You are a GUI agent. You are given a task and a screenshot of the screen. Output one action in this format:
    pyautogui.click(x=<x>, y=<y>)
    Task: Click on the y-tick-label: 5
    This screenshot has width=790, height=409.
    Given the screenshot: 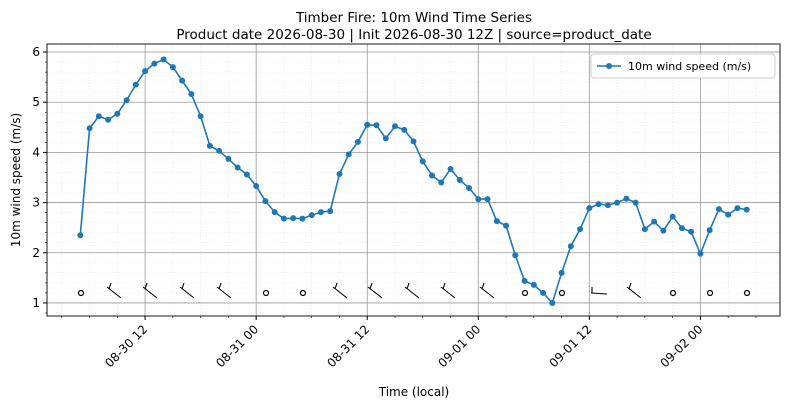 What is the action you would take?
    pyautogui.click(x=36, y=102)
    